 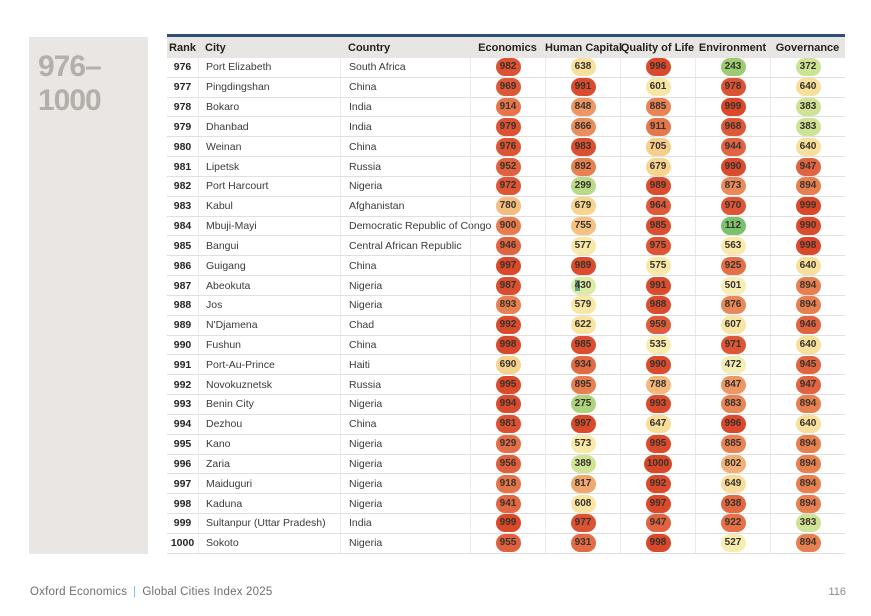 I want to click on table-row: 983 Kabul Afghanistan 780 679 964 970 999, so click(x=506, y=206).